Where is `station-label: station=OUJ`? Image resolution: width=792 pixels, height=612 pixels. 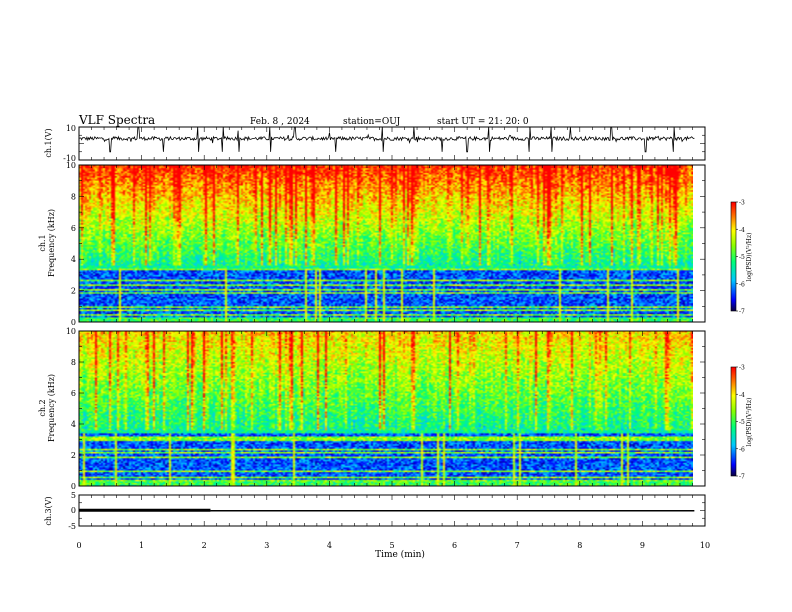 station-label: station=OUJ is located at coordinates (372, 122).